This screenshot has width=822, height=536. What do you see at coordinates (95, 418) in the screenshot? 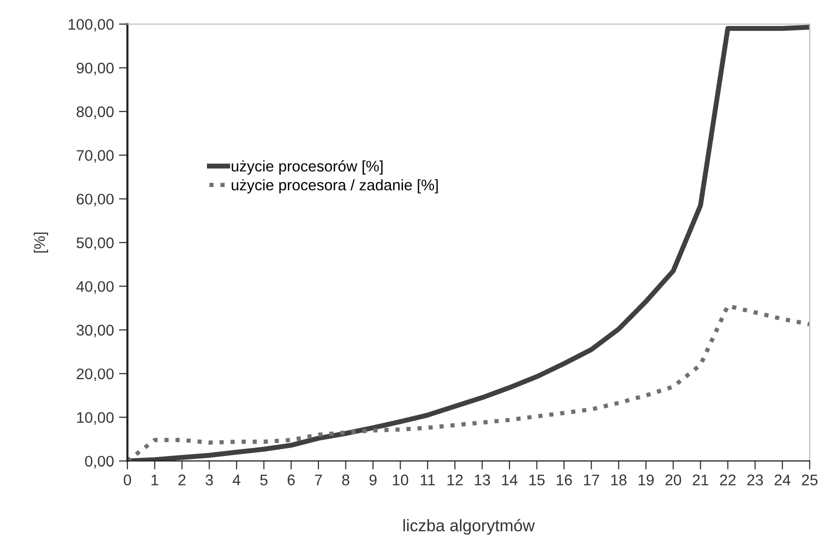
I see `y-tick-label: 10,00` at bounding box center [95, 418].